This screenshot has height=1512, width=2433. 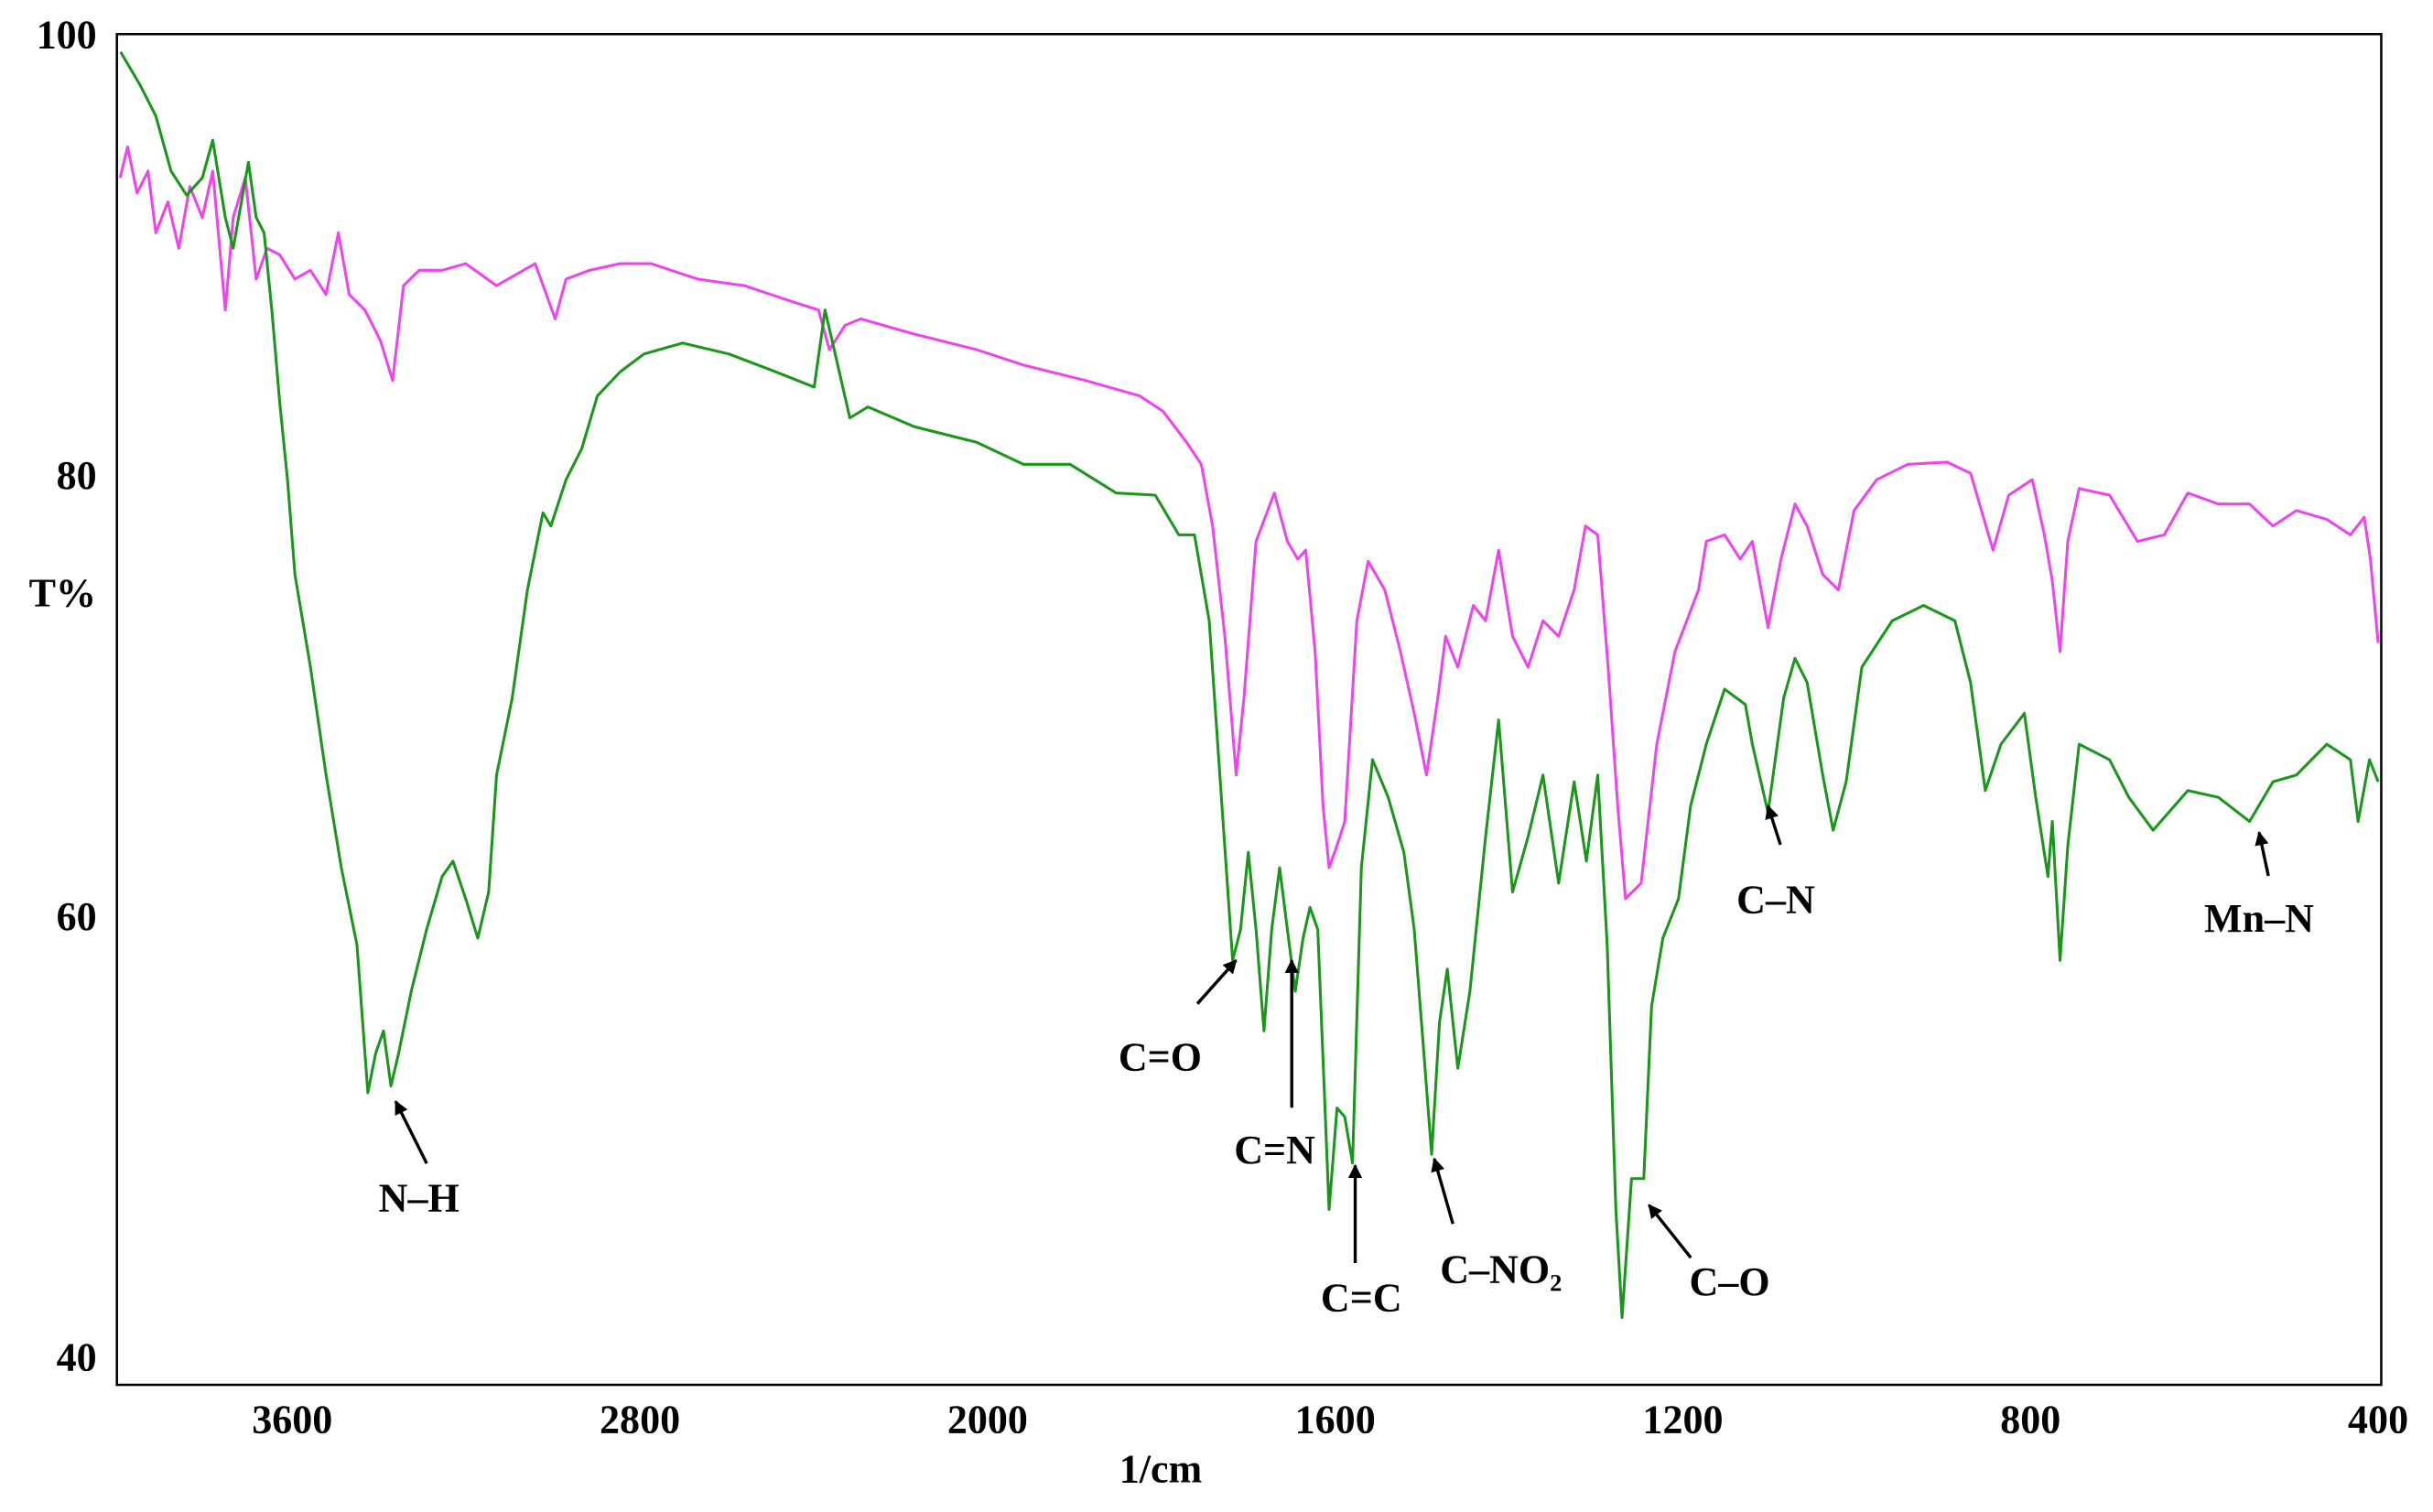 I want to click on annotation-label: C–N, so click(x=1775, y=899).